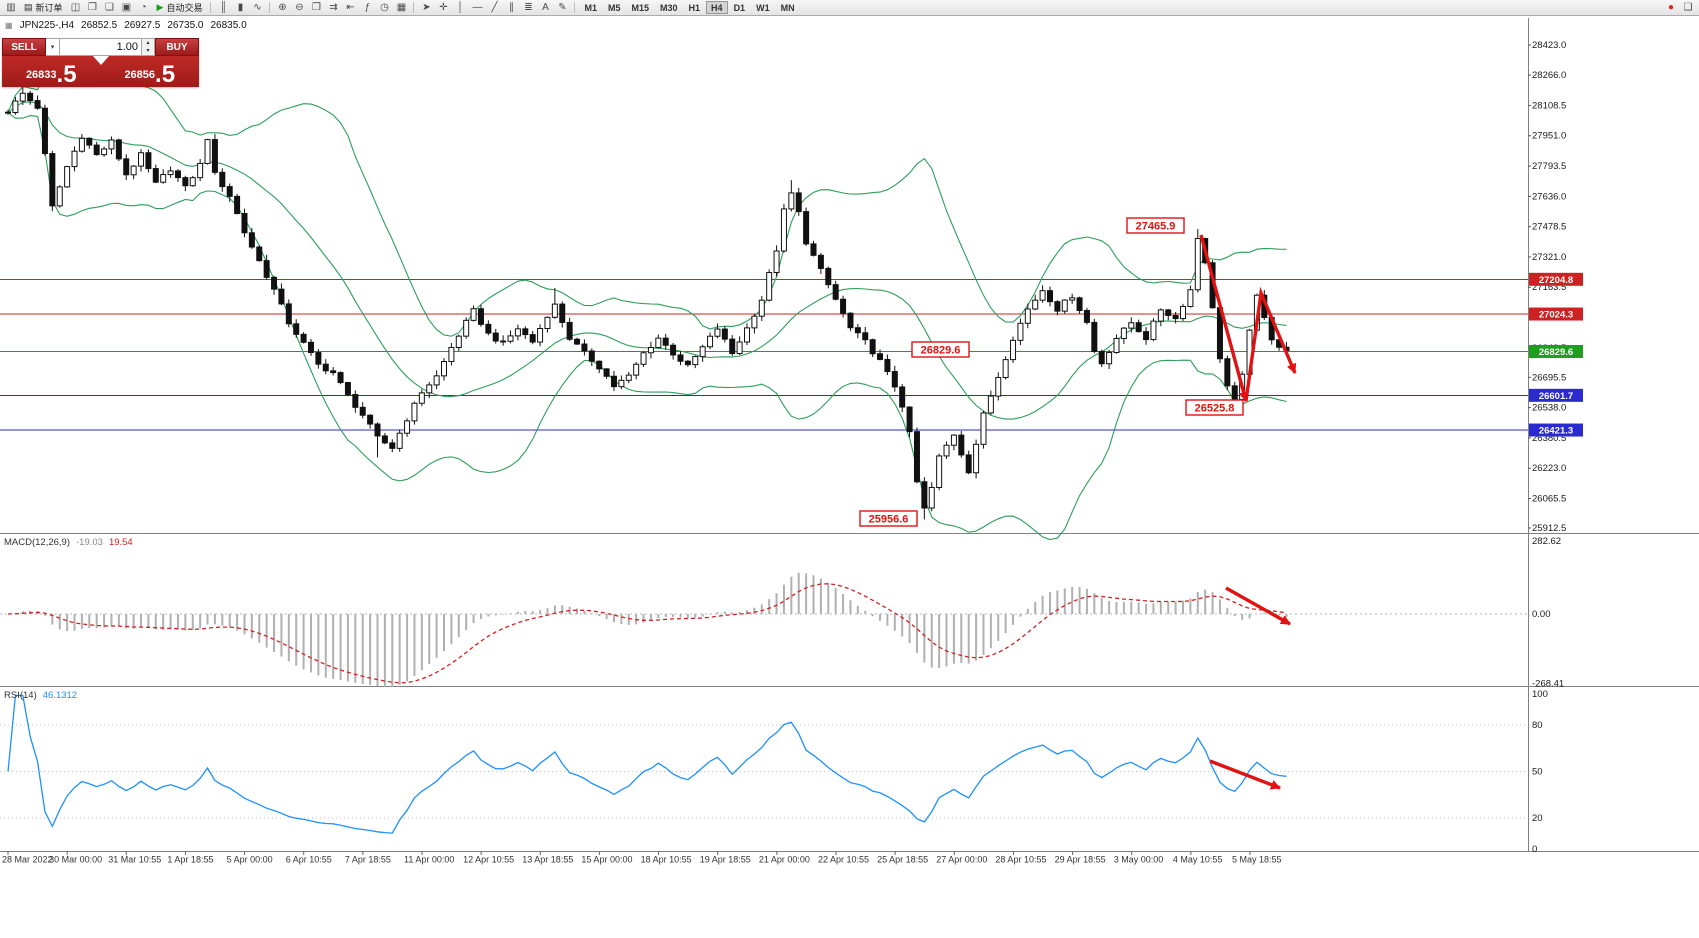 This screenshot has width=1699, height=938. Describe the element at coordinates (1549, 438) in the screenshot. I see `price-axis-label: 26380.5` at that location.